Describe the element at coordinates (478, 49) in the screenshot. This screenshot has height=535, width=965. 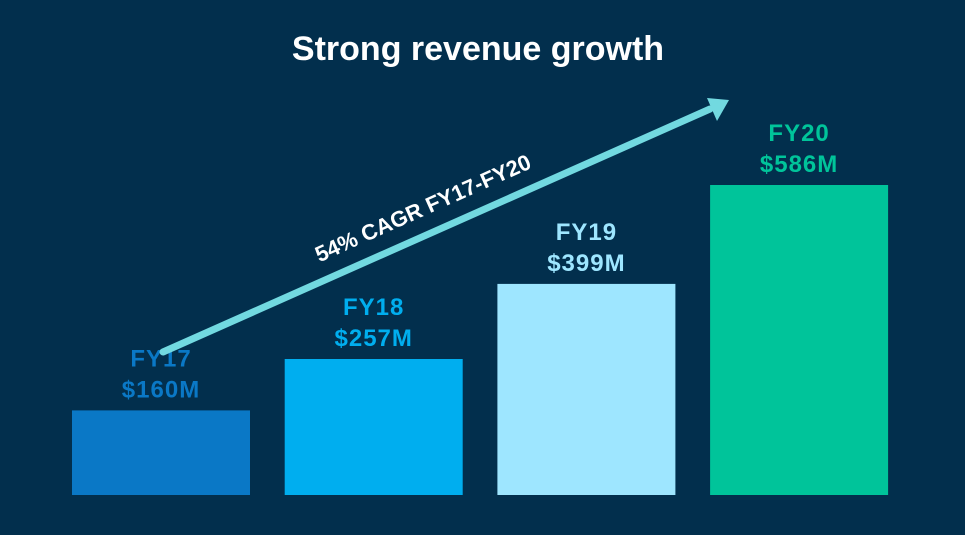
I see `chart-title: Strong revenue growth` at that location.